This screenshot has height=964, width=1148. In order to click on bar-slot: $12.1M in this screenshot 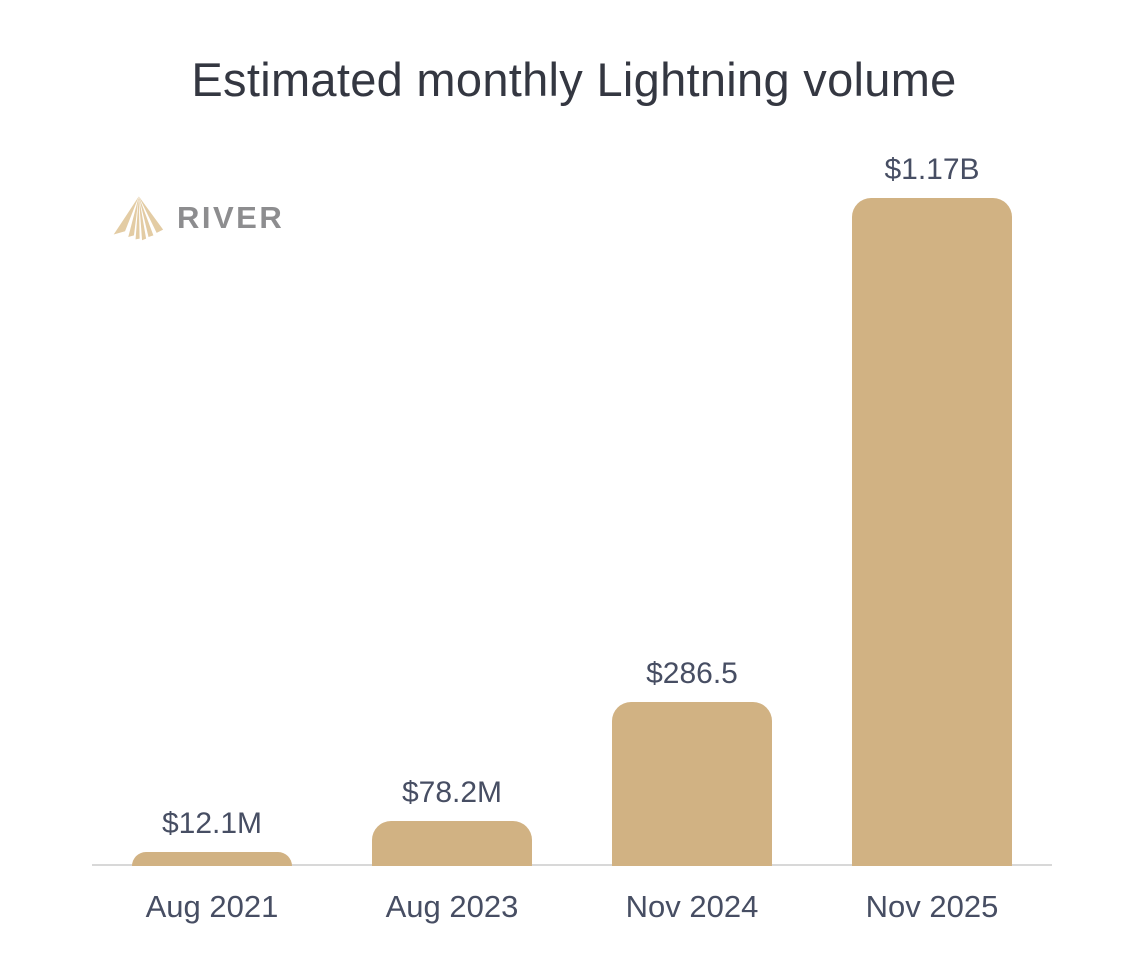, I will do `click(212, 836)`.